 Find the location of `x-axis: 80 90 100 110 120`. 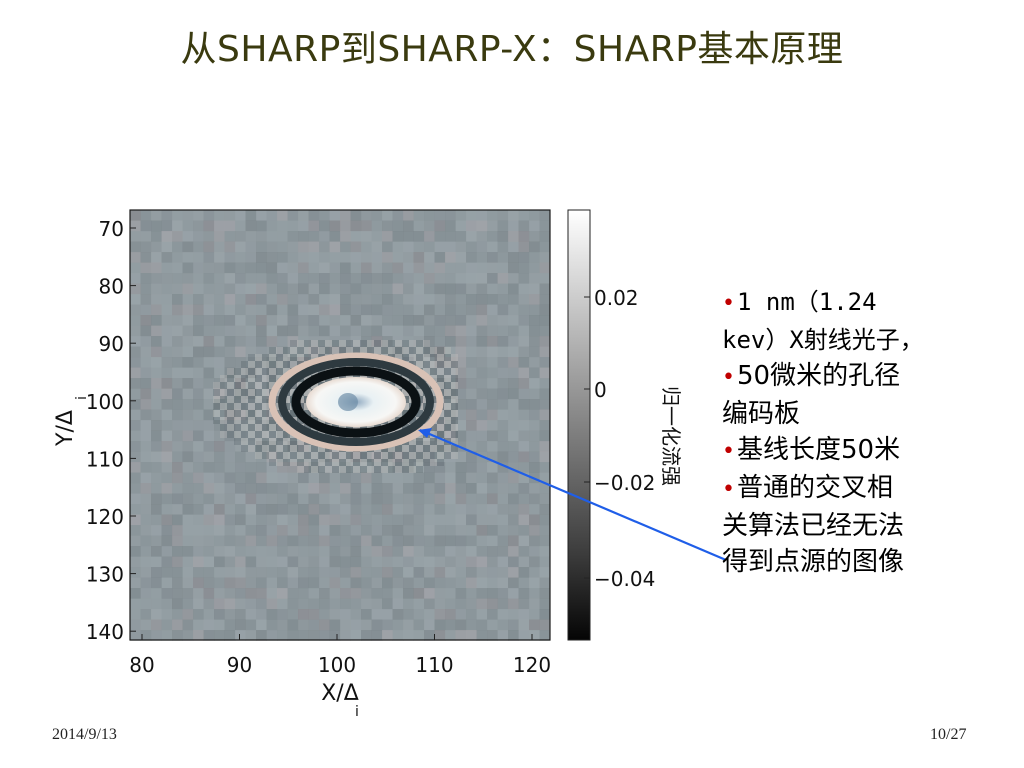

x-axis: 80 90 100 110 120 is located at coordinates (340, 655).